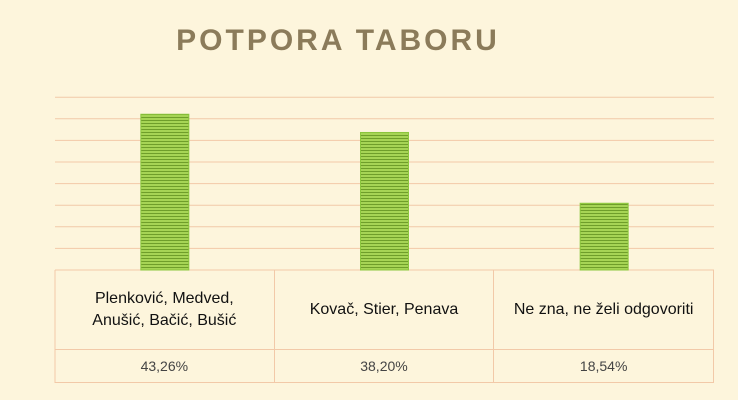  What do you see at coordinates (384, 366) in the screenshot?
I see `value-label: 38,20%` at bounding box center [384, 366].